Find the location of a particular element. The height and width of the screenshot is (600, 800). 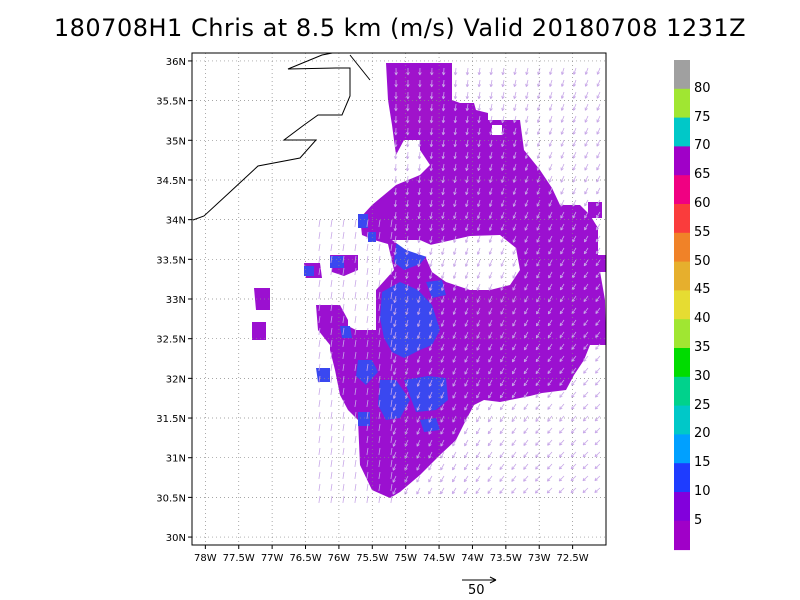

lat-tick-label: 33.5N is located at coordinates (171, 260).